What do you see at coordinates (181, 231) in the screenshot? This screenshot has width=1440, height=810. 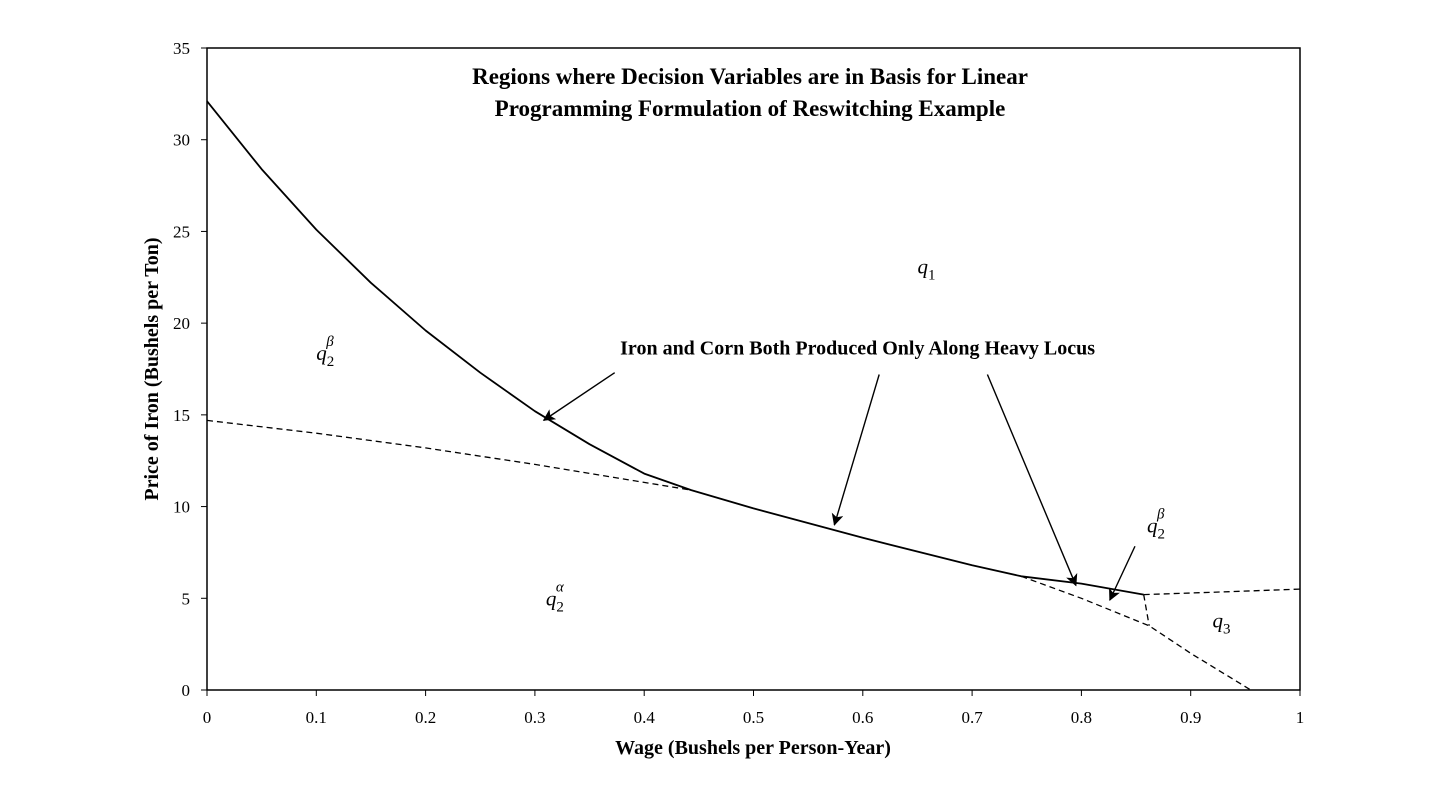 I see `y-tick-label: 25` at bounding box center [181, 231].